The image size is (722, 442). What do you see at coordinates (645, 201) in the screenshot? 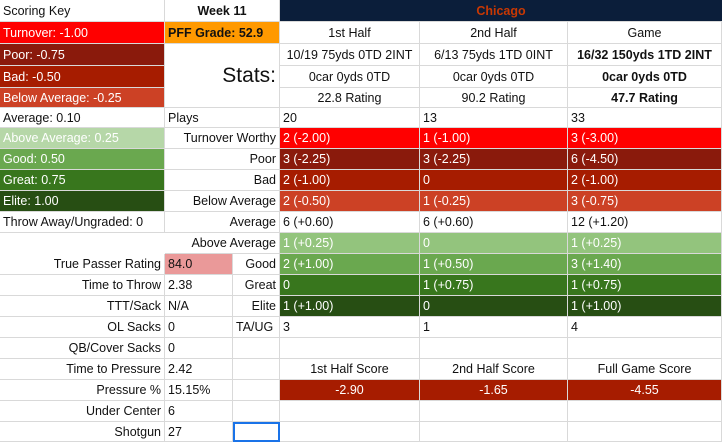
I see `grade-value: 3 (-0.75)` at bounding box center [645, 201].